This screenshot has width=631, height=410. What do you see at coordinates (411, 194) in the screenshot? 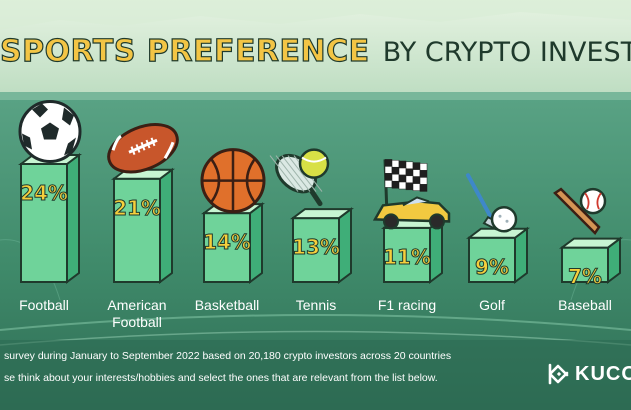
I see `f1-car-checkered-flag-icon` at bounding box center [411, 194].